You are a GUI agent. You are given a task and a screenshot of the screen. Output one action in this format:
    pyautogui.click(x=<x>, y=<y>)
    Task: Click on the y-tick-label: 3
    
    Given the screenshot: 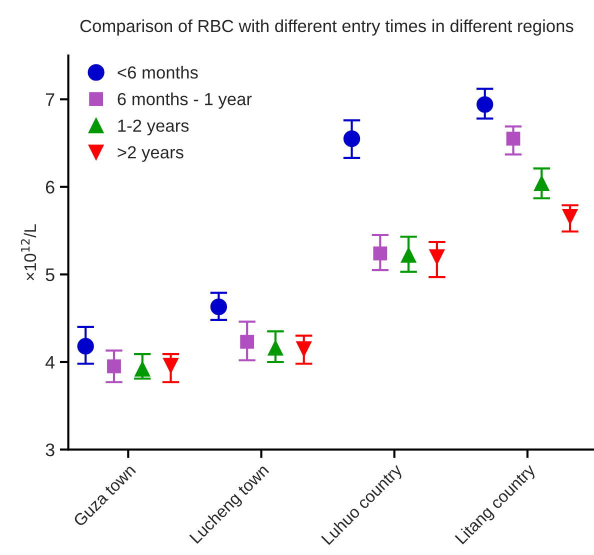 What is the action you would take?
    pyautogui.click(x=50, y=449)
    